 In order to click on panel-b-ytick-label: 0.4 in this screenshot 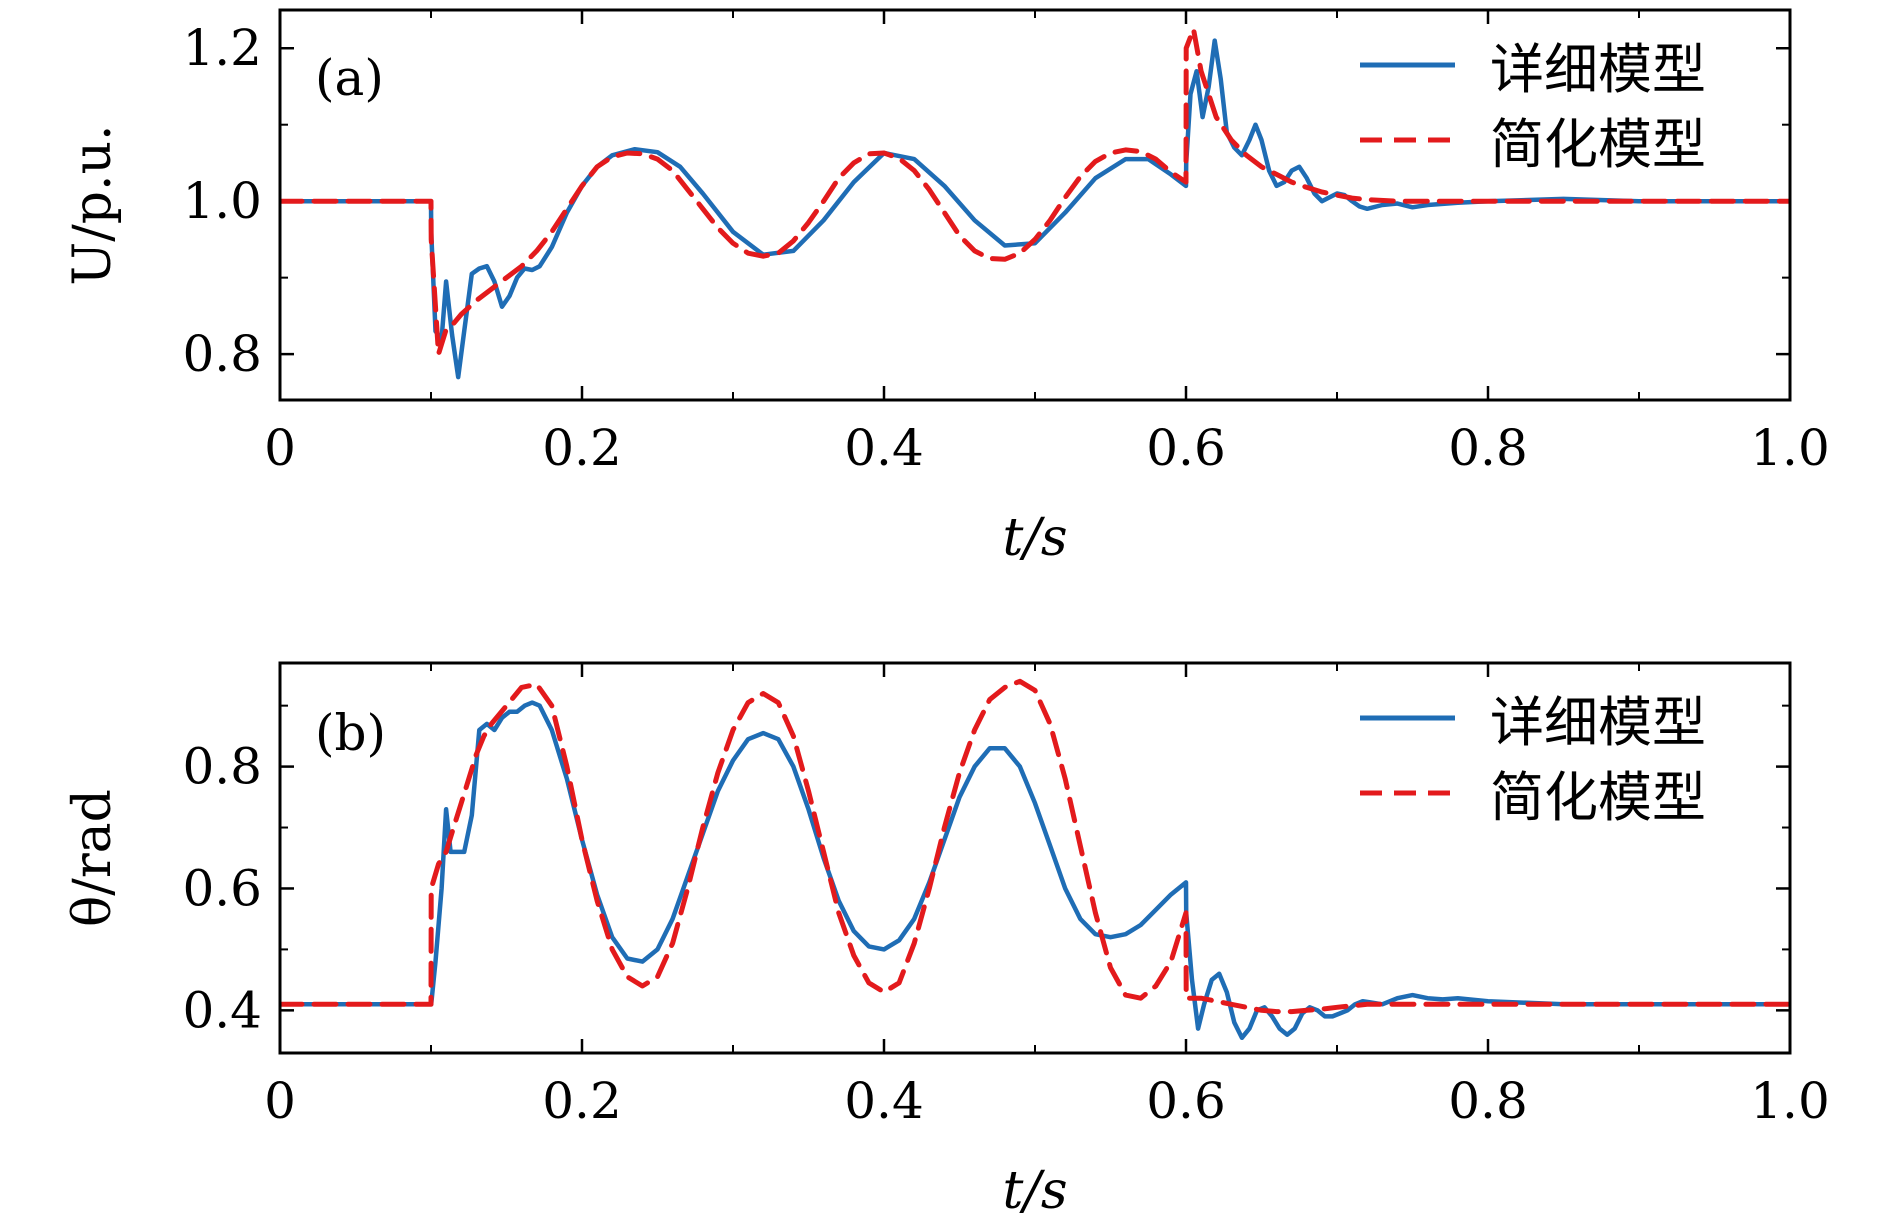, I will do `click(222, 1010)`.